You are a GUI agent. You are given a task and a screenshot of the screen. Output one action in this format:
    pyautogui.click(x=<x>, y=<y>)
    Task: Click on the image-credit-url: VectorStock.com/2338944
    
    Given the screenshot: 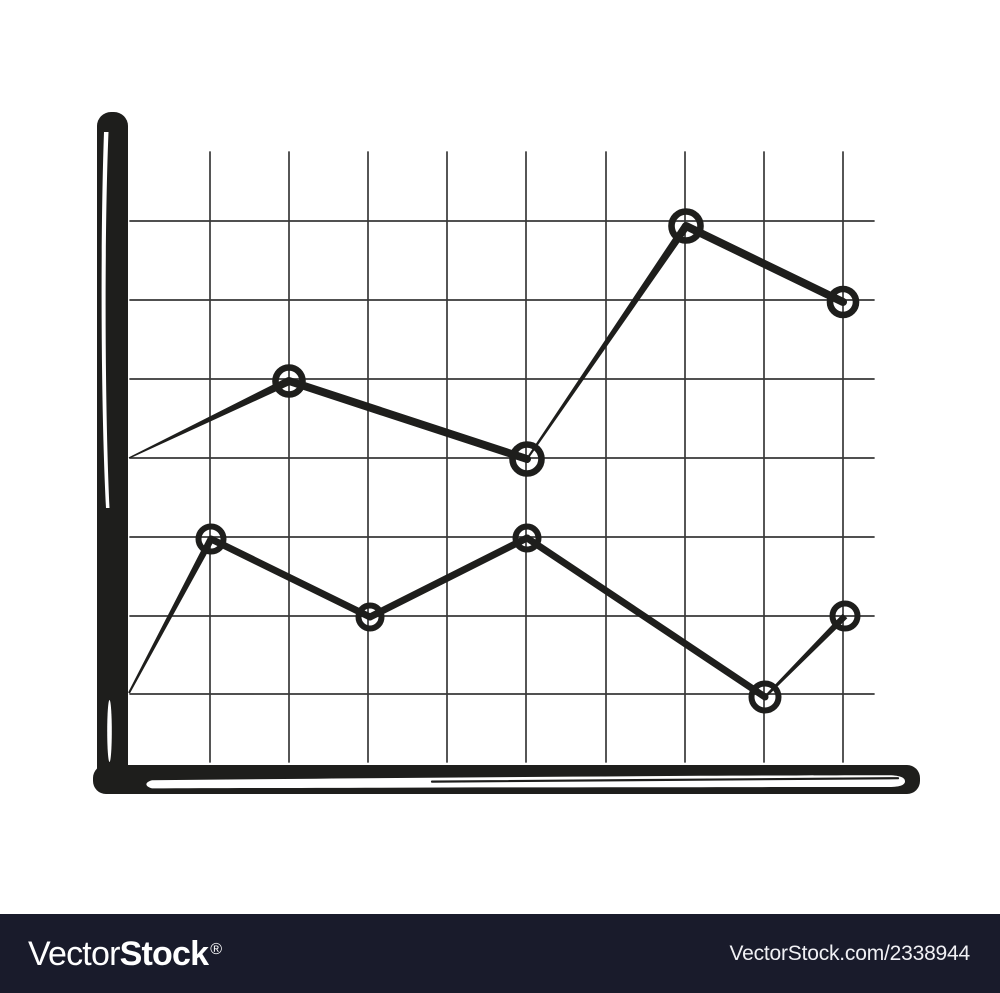 What is the action you would take?
    pyautogui.click(x=849, y=953)
    